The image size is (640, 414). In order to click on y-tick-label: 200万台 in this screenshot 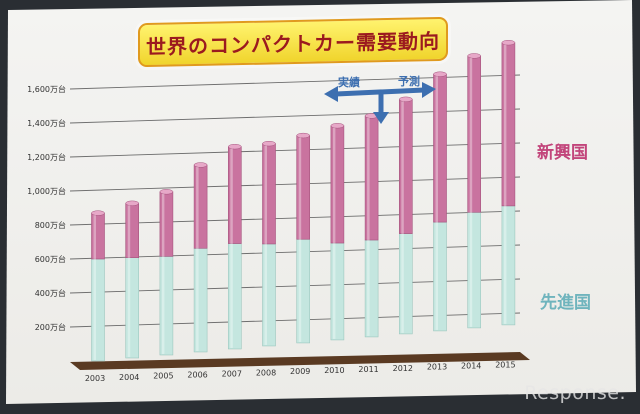, I will do `click(50, 327)`.